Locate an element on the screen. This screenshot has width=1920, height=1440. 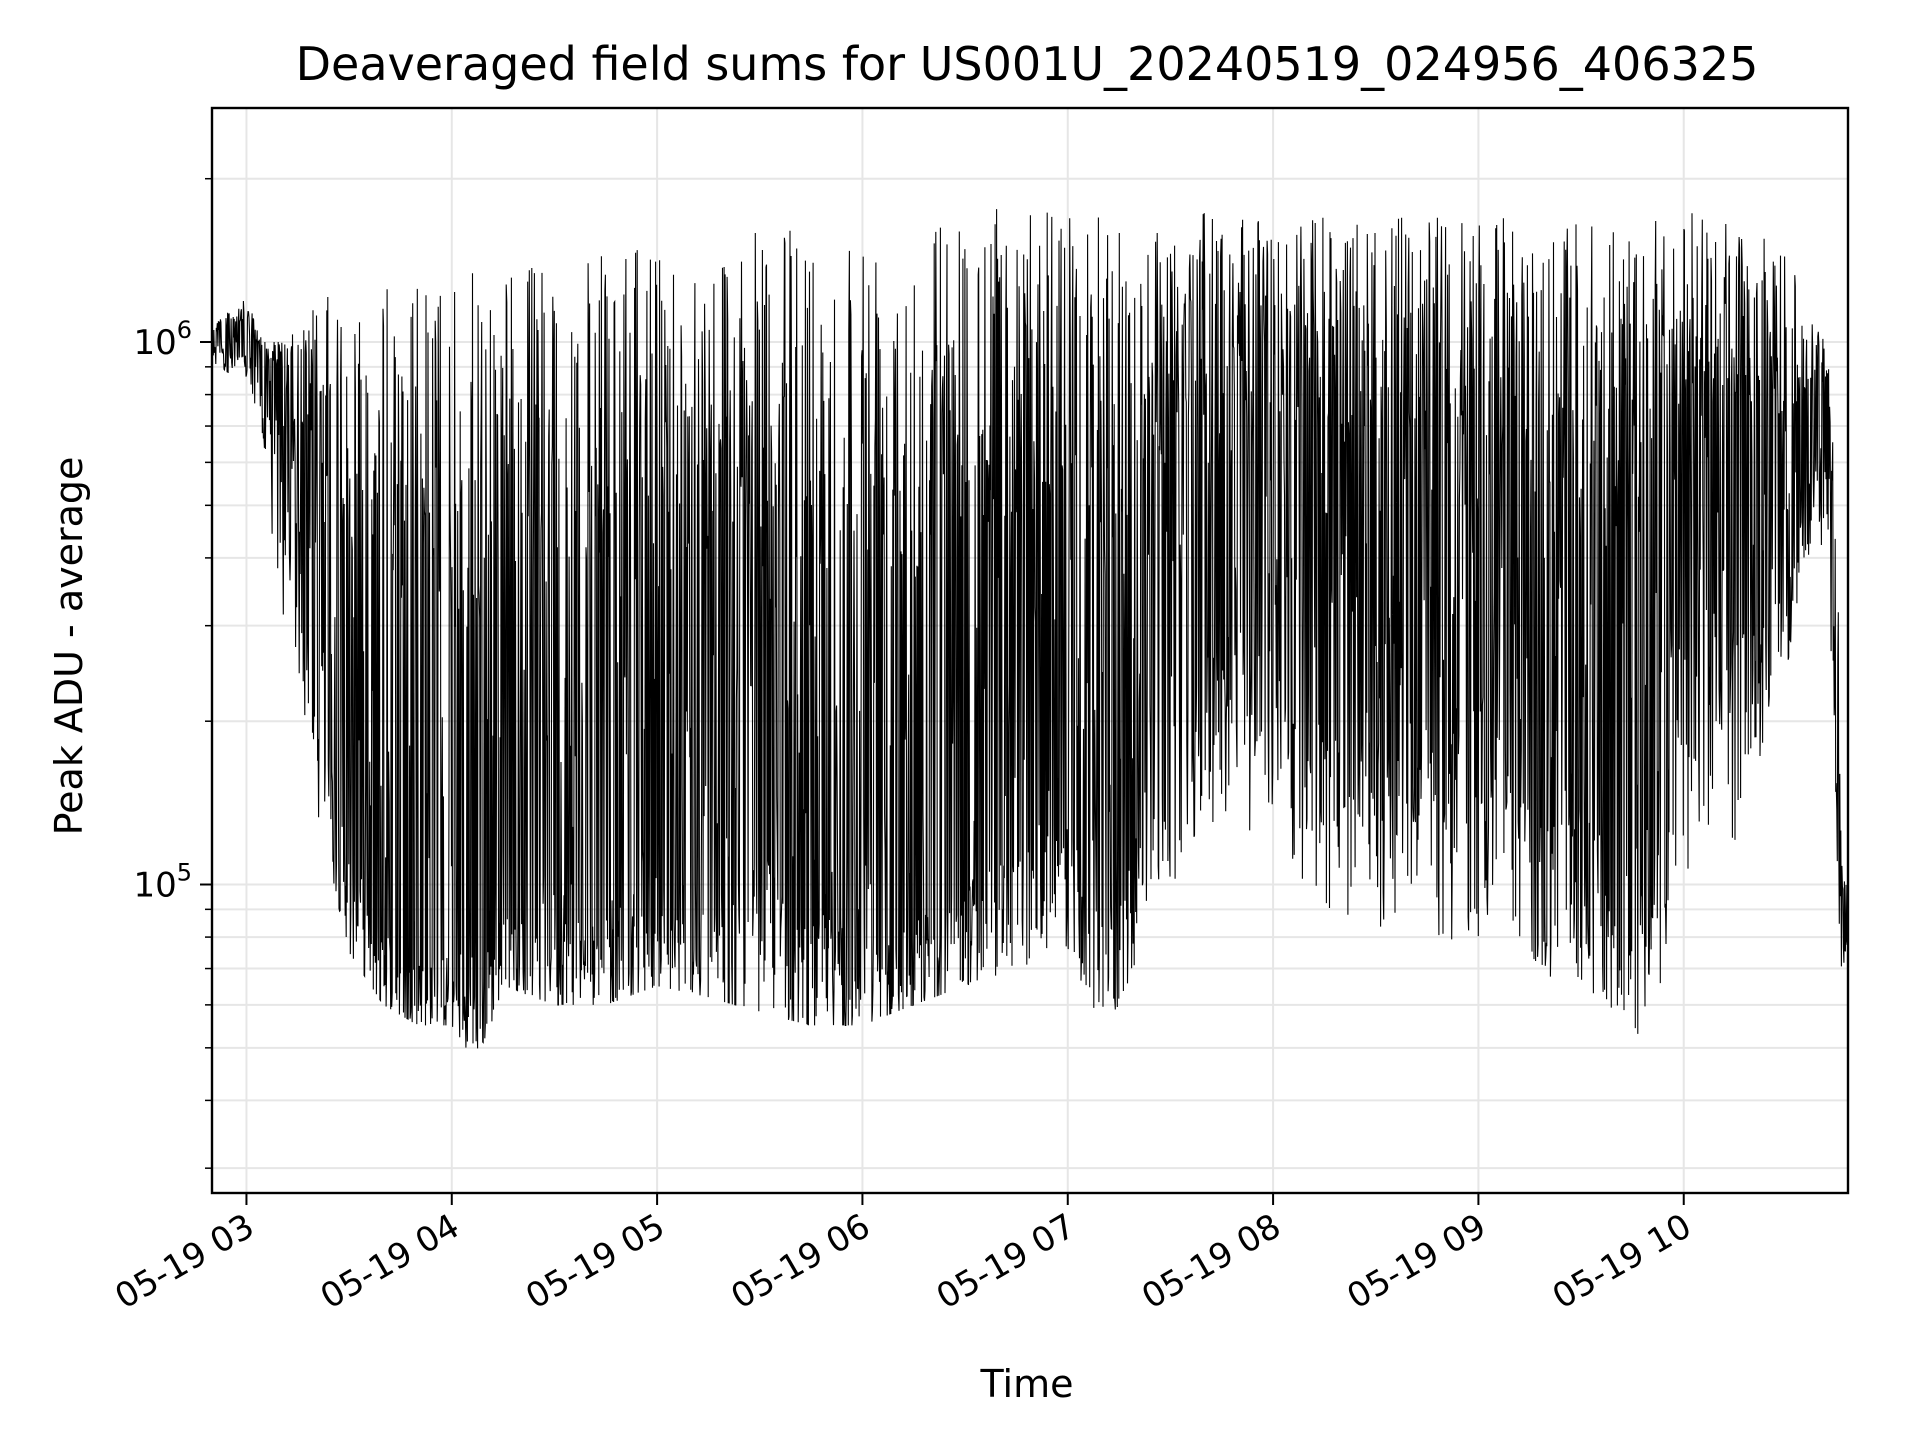
y-axis-label: Peak ADU - average is located at coordinates (69, 646).